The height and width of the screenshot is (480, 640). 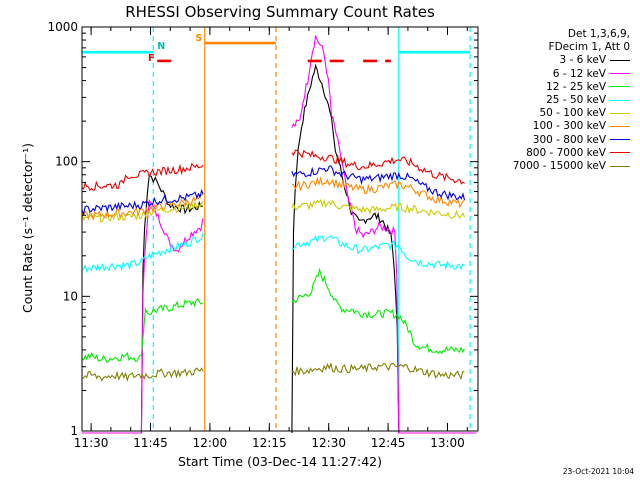 I want to click on legend-entry-label: 100 - 300 keV, so click(x=569, y=126).